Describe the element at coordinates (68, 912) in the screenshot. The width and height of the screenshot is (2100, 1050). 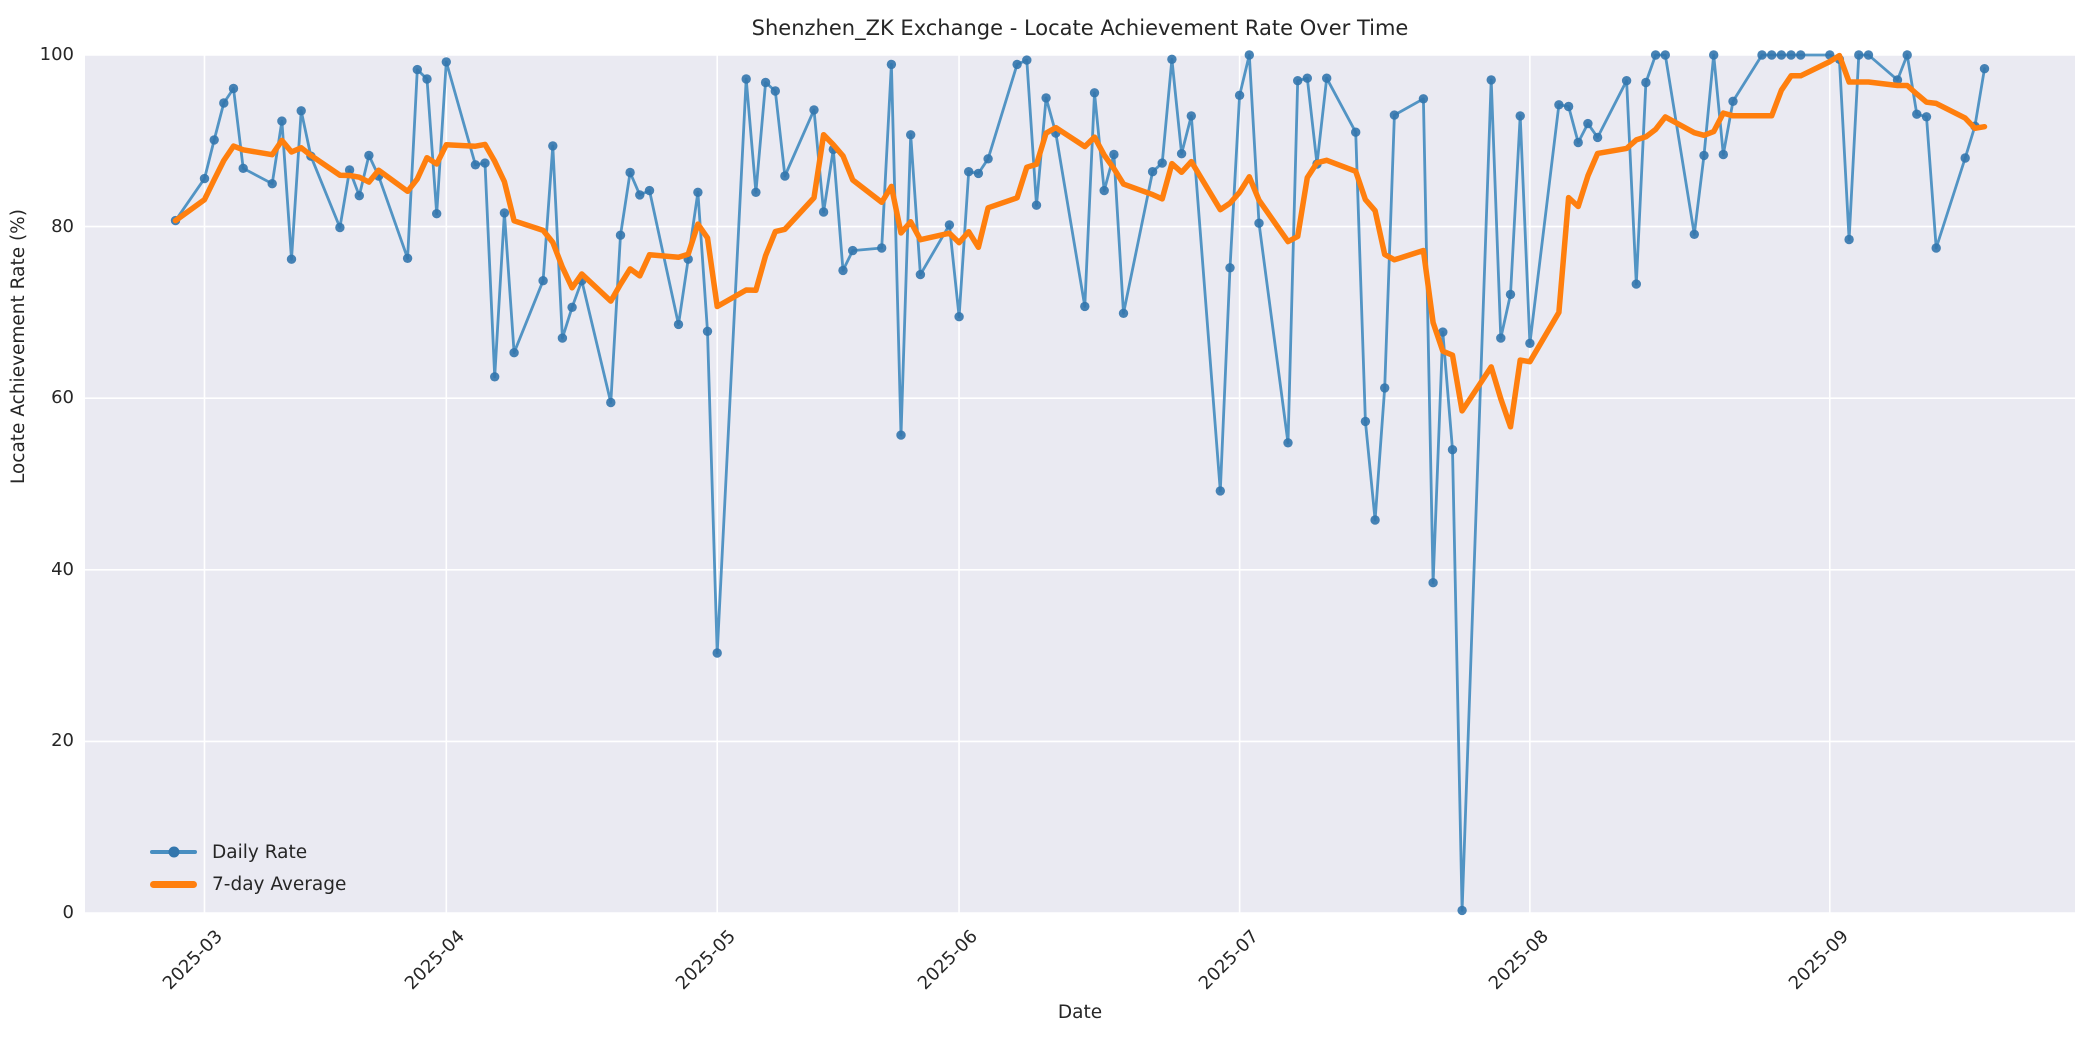
I see `y-tick-label: 0` at that location.